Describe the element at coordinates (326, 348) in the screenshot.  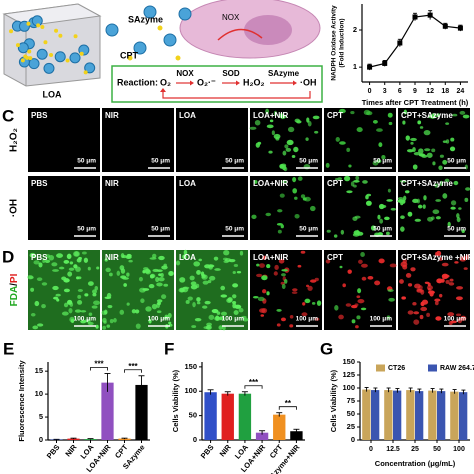
I see `panel-letter: G` at that location.